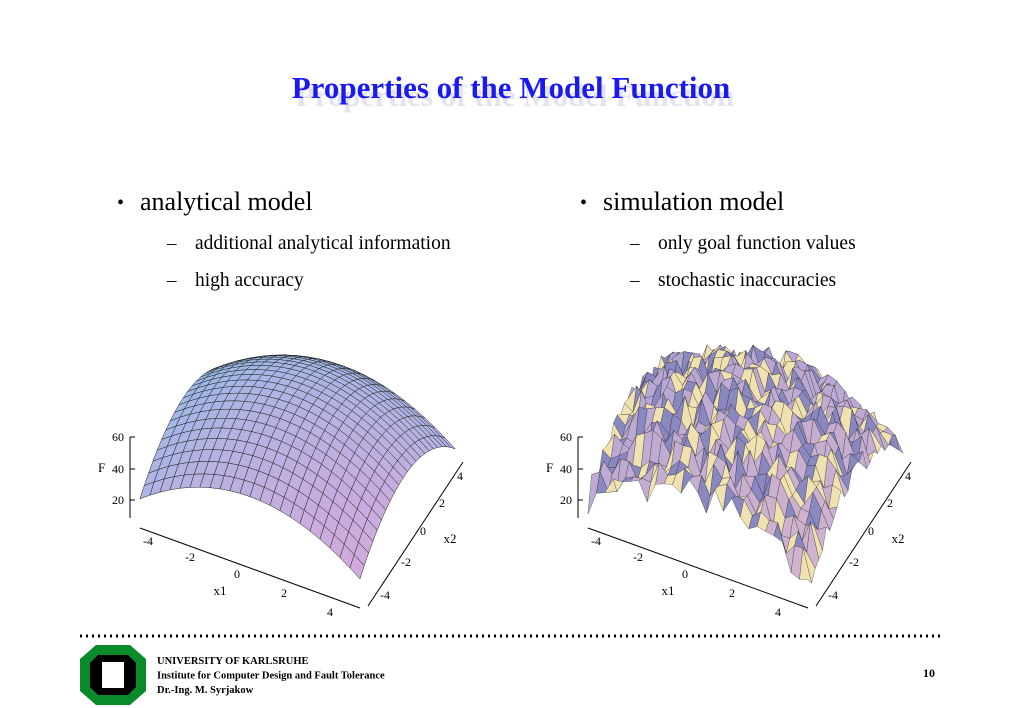 This screenshot has height=708, width=1023. I want to click on column-heading: analytical model, so click(226, 201).